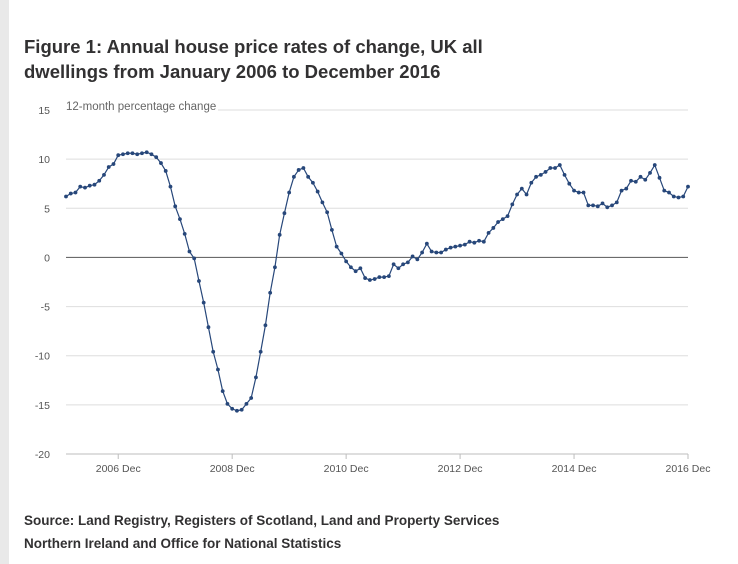 This screenshot has width=738, height=564. I want to click on y-axis-ticks: 15 10 5 0 -5 -10 -15 -20, so click(42, 283).